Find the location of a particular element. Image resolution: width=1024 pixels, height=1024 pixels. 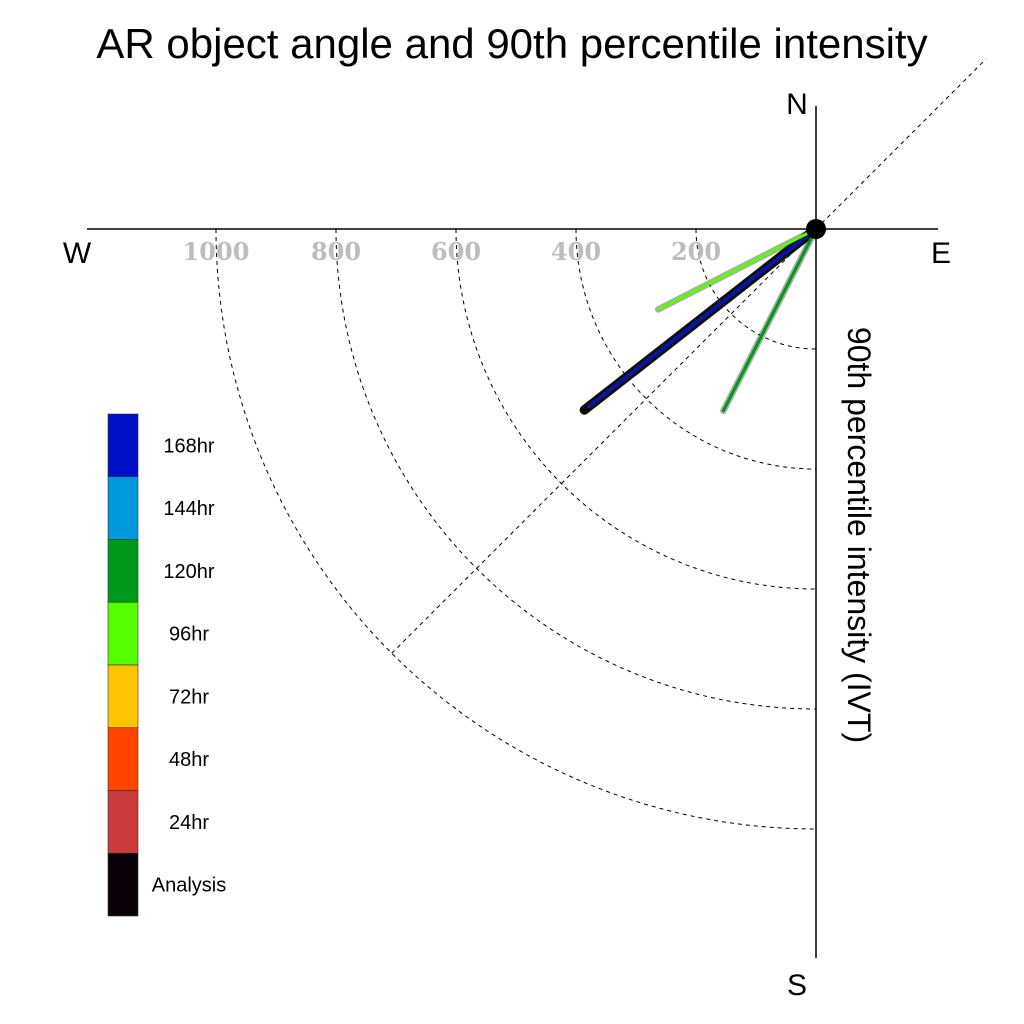

vector-168hr is located at coordinates (702, 317).